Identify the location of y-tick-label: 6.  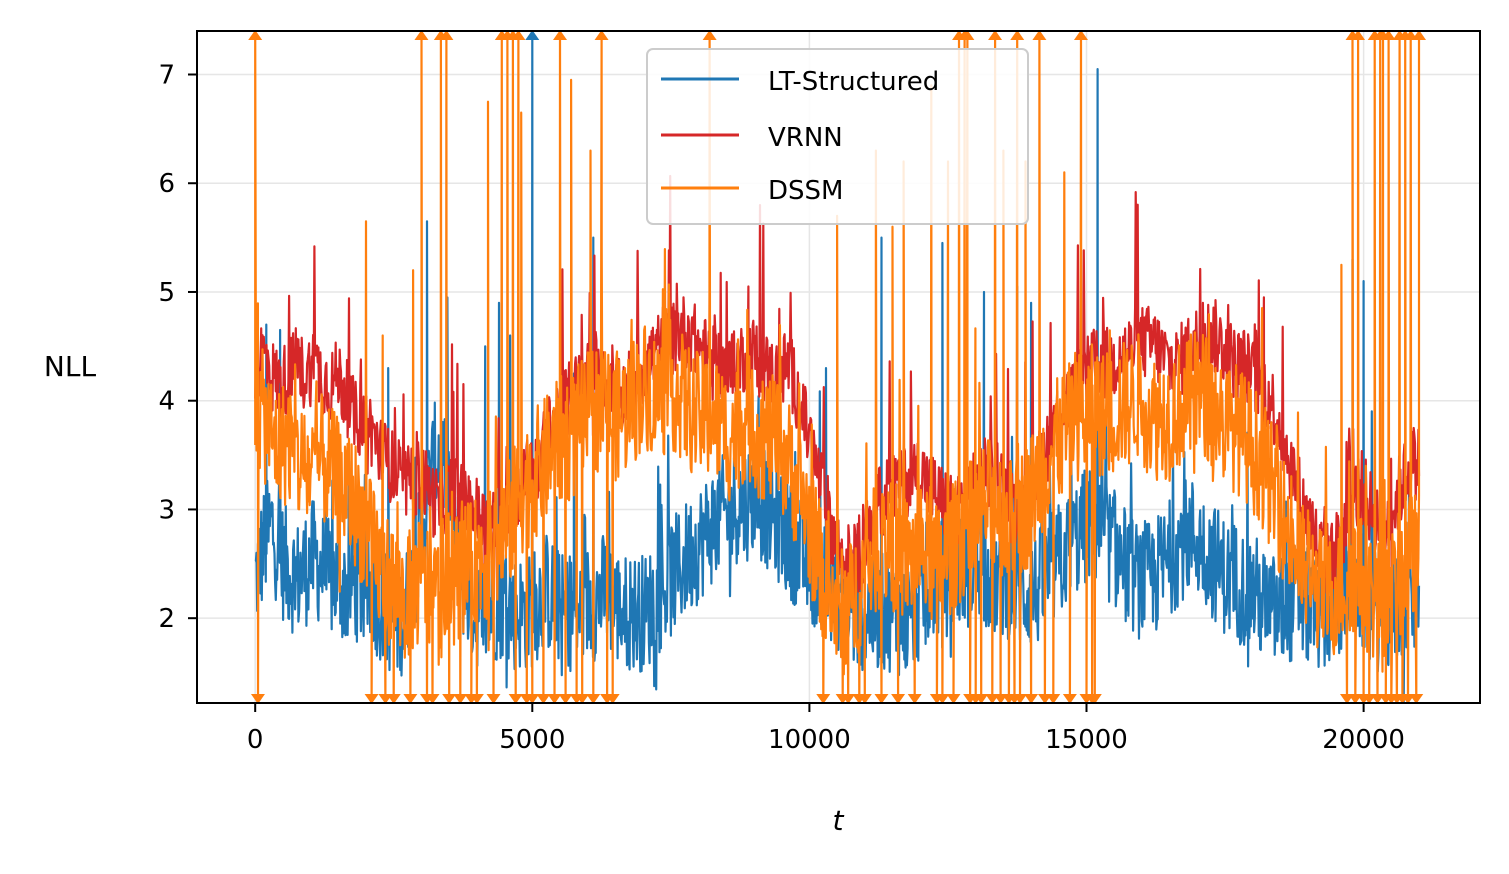
(166, 184).